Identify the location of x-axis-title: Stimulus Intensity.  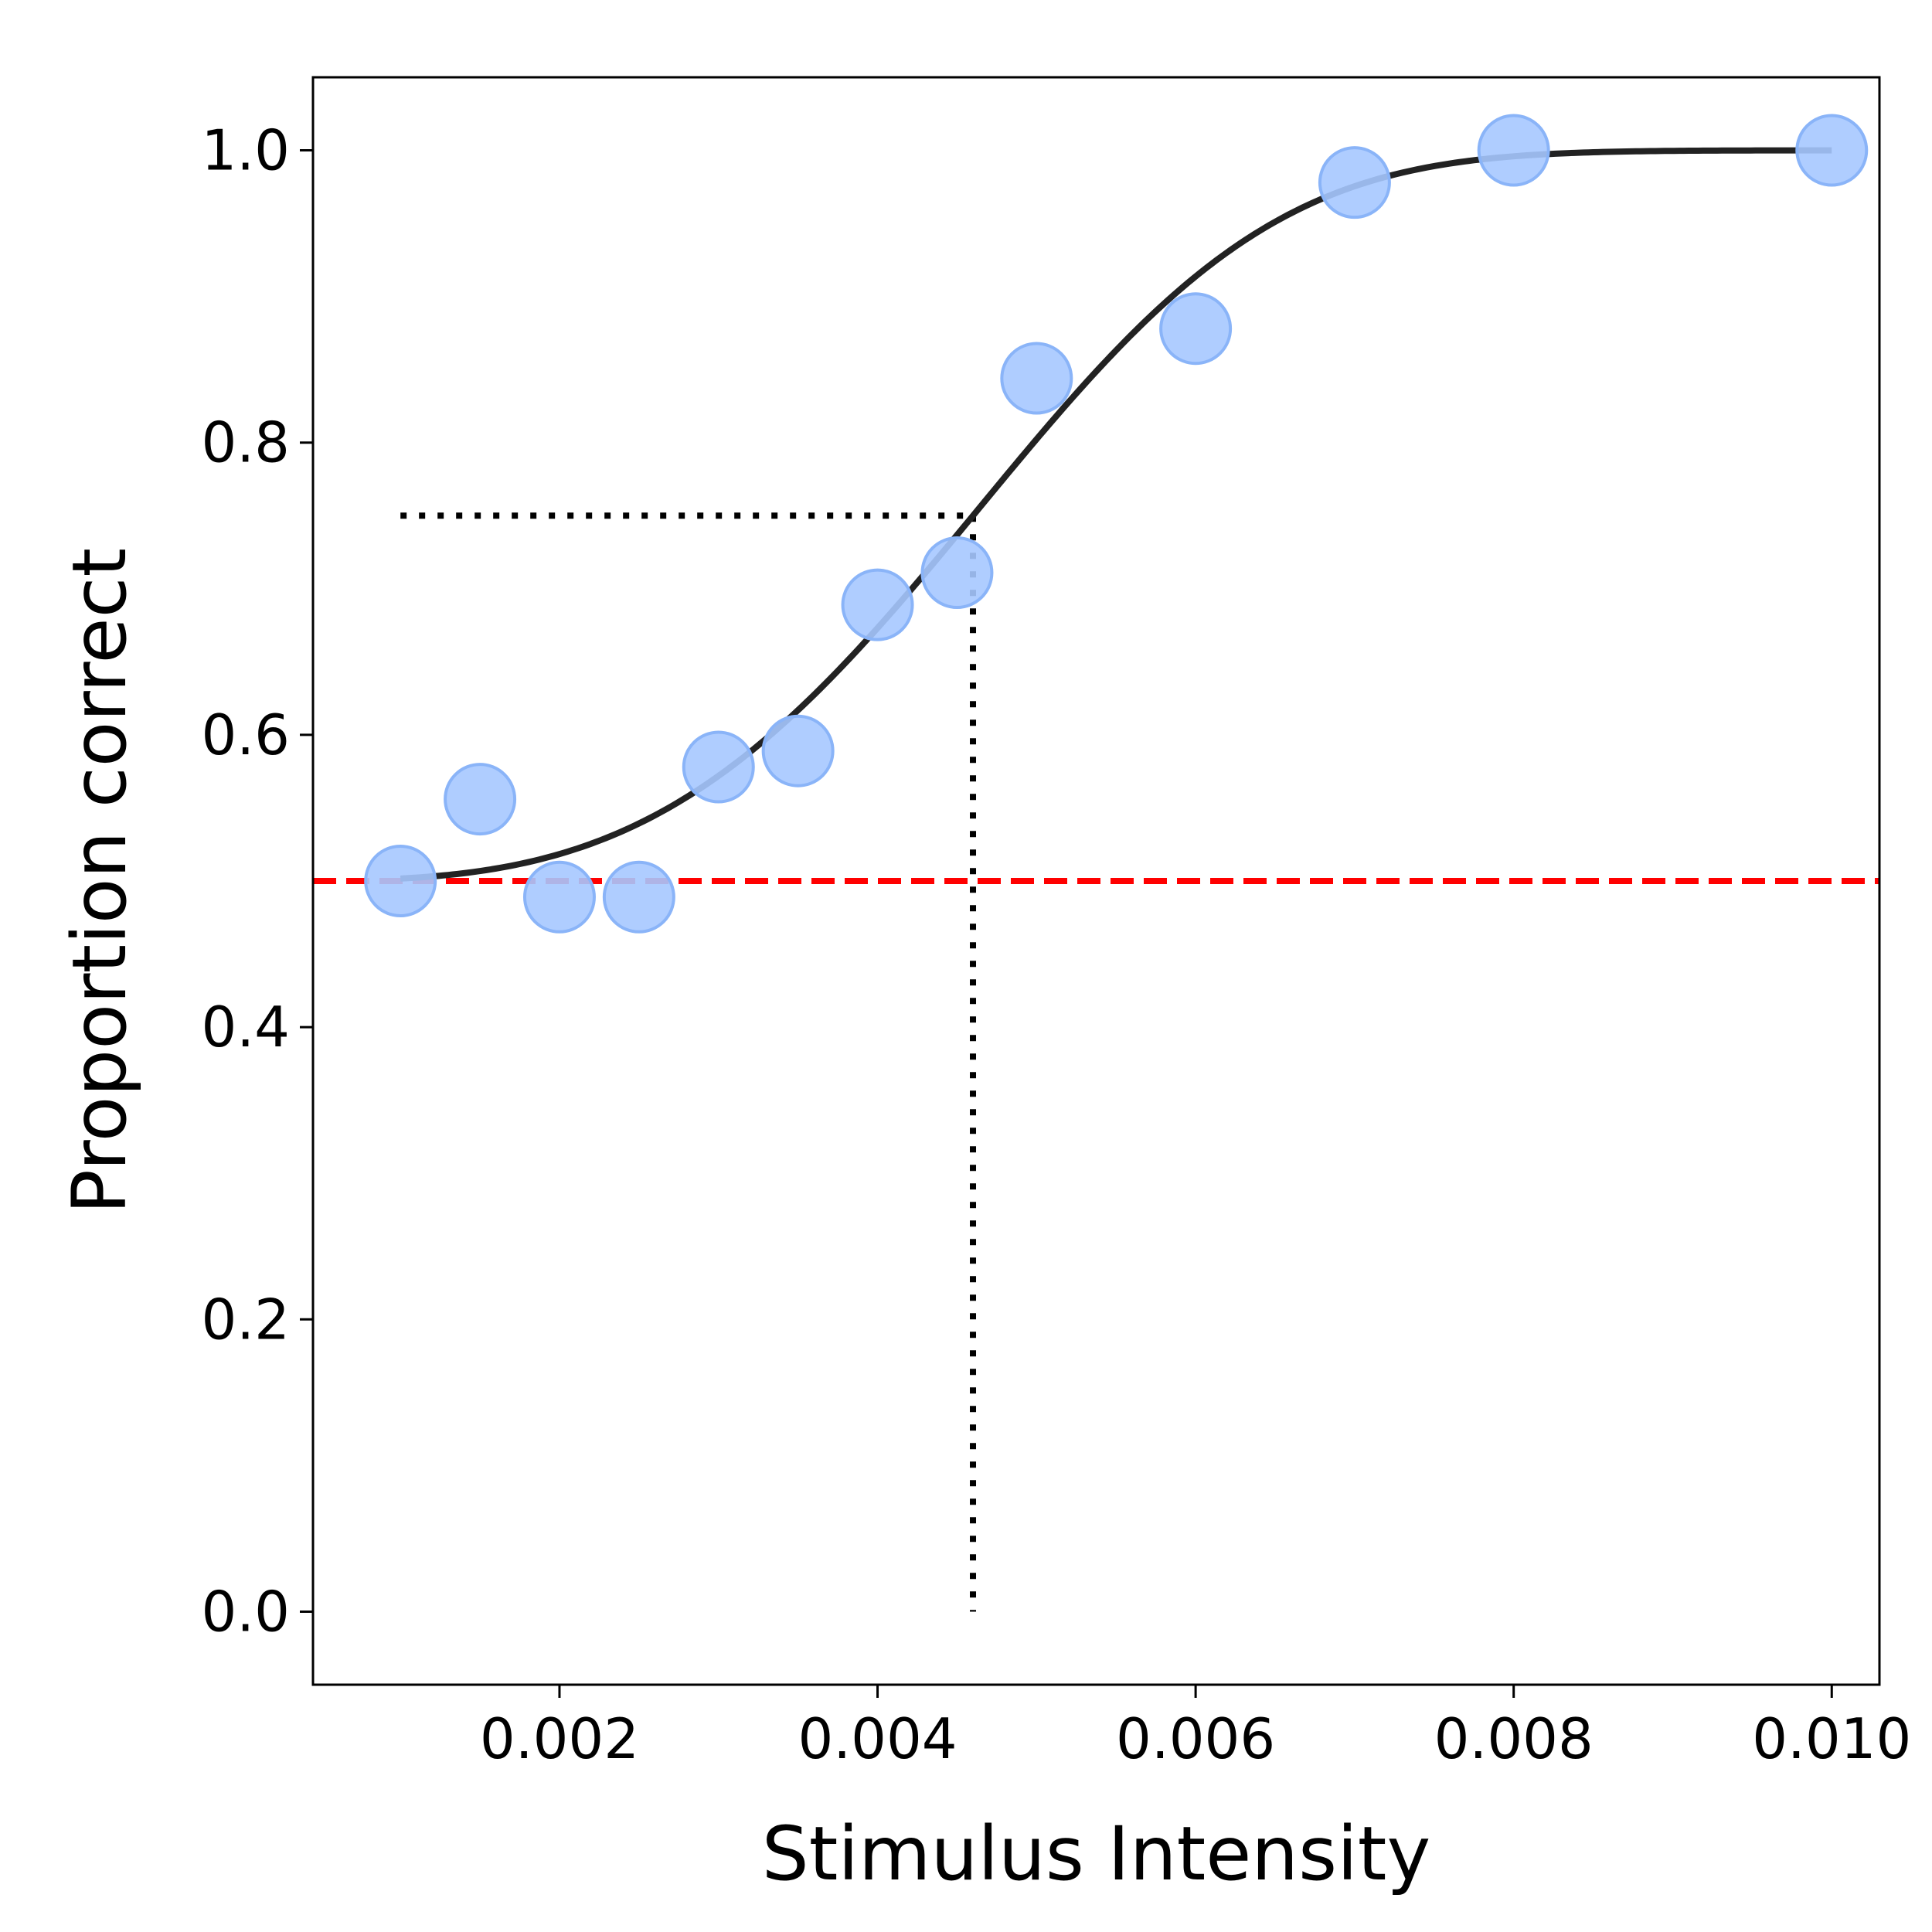
(1097, 1854).